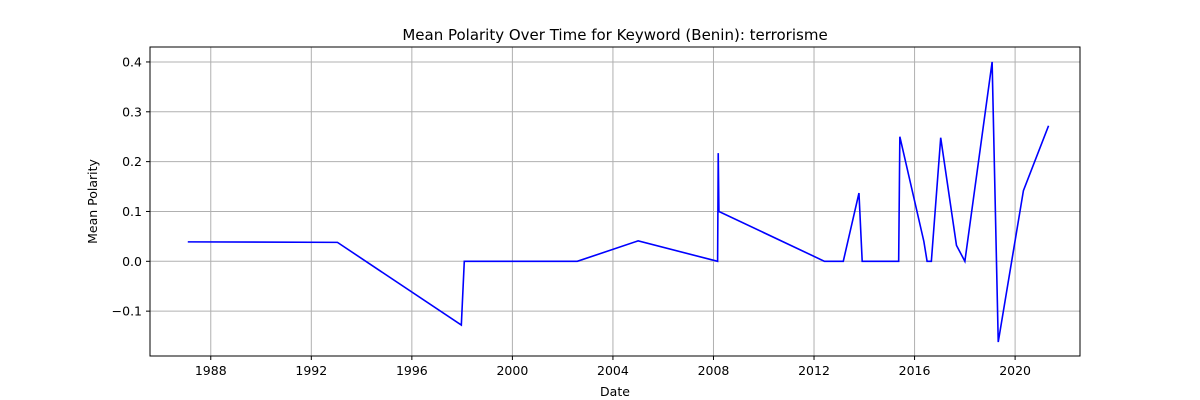 The image size is (1200, 400). Describe the element at coordinates (132, 261) in the screenshot. I see `y-tick-label: 0.0` at that location.